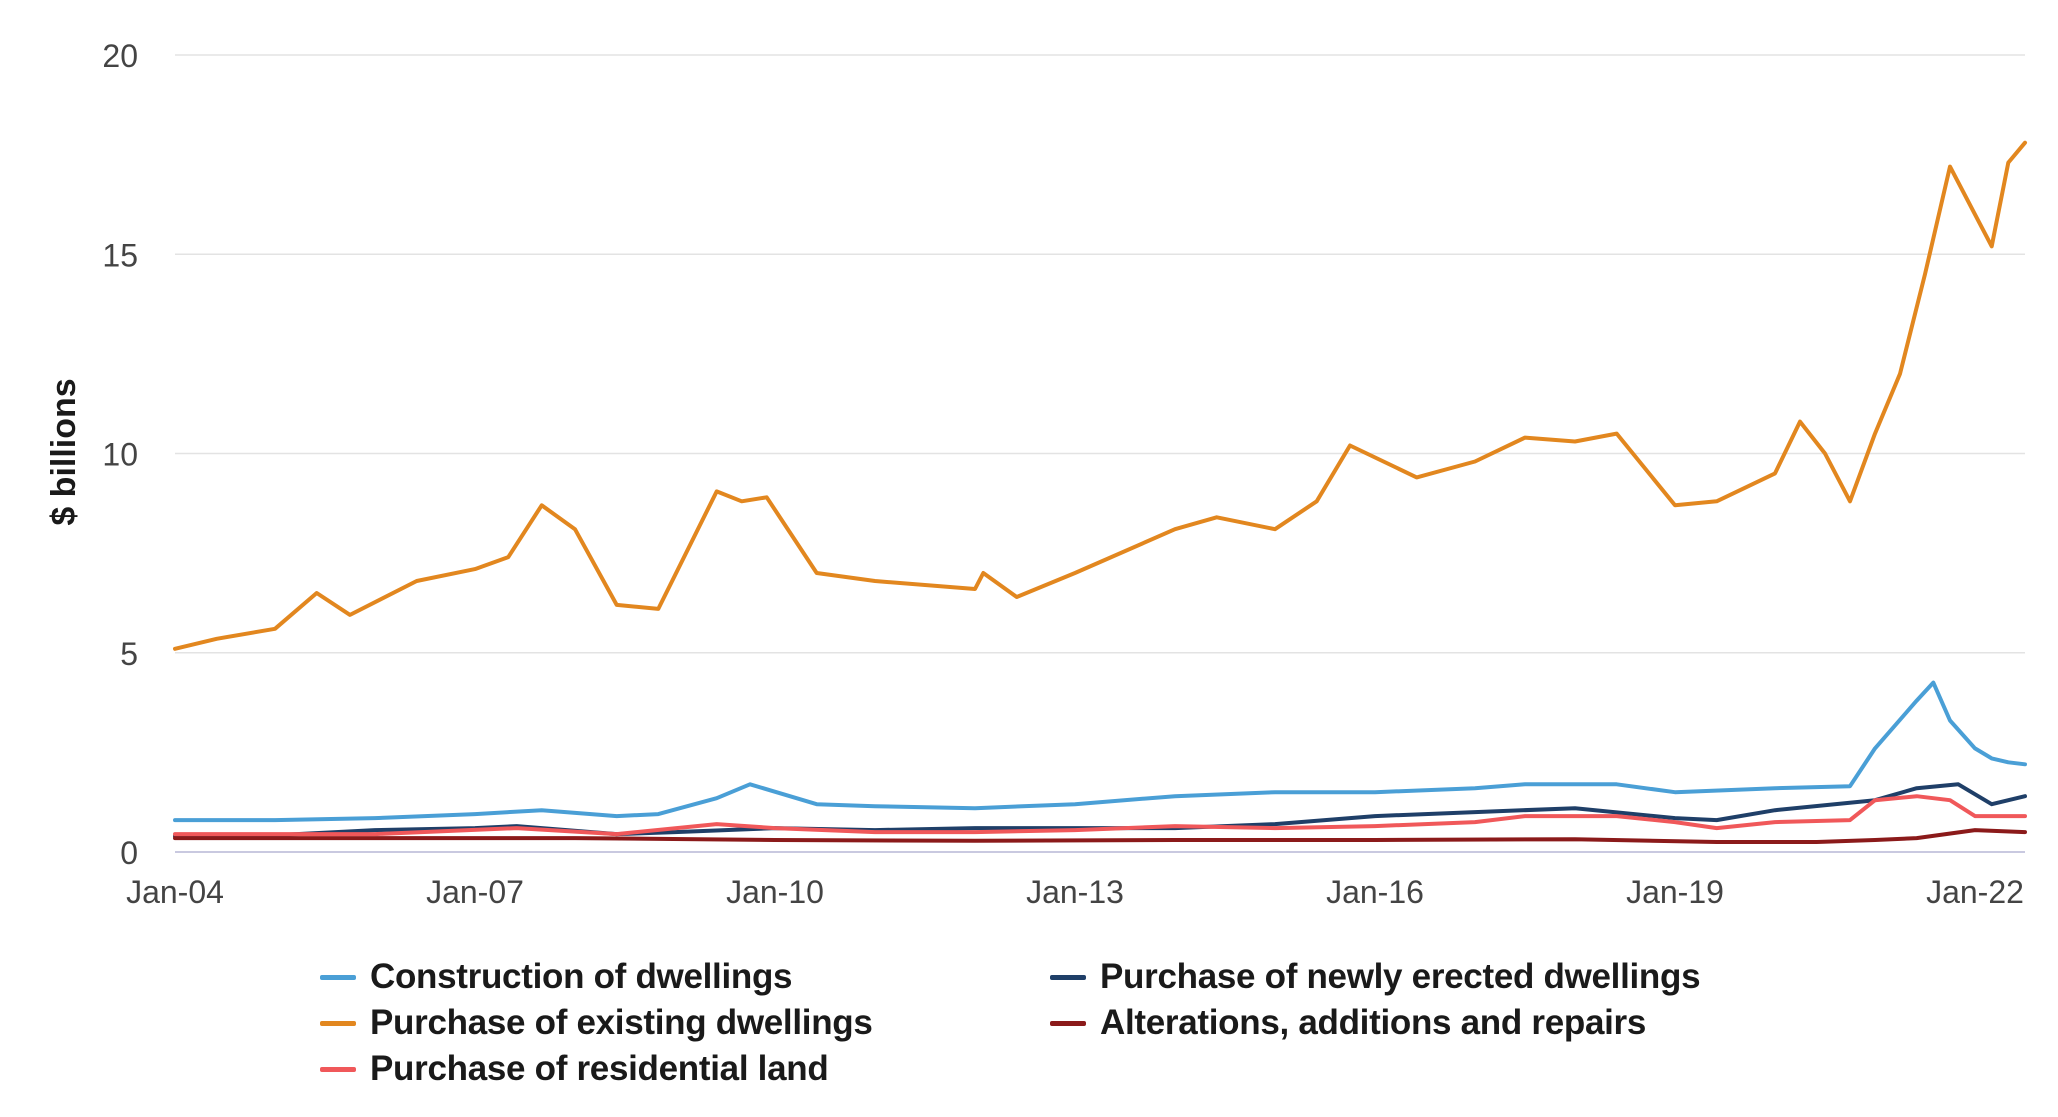 Image resolution: width=2058 pixels, height=1117 pixels. I want to click on y-tick-label: 10, so click(120, 455).